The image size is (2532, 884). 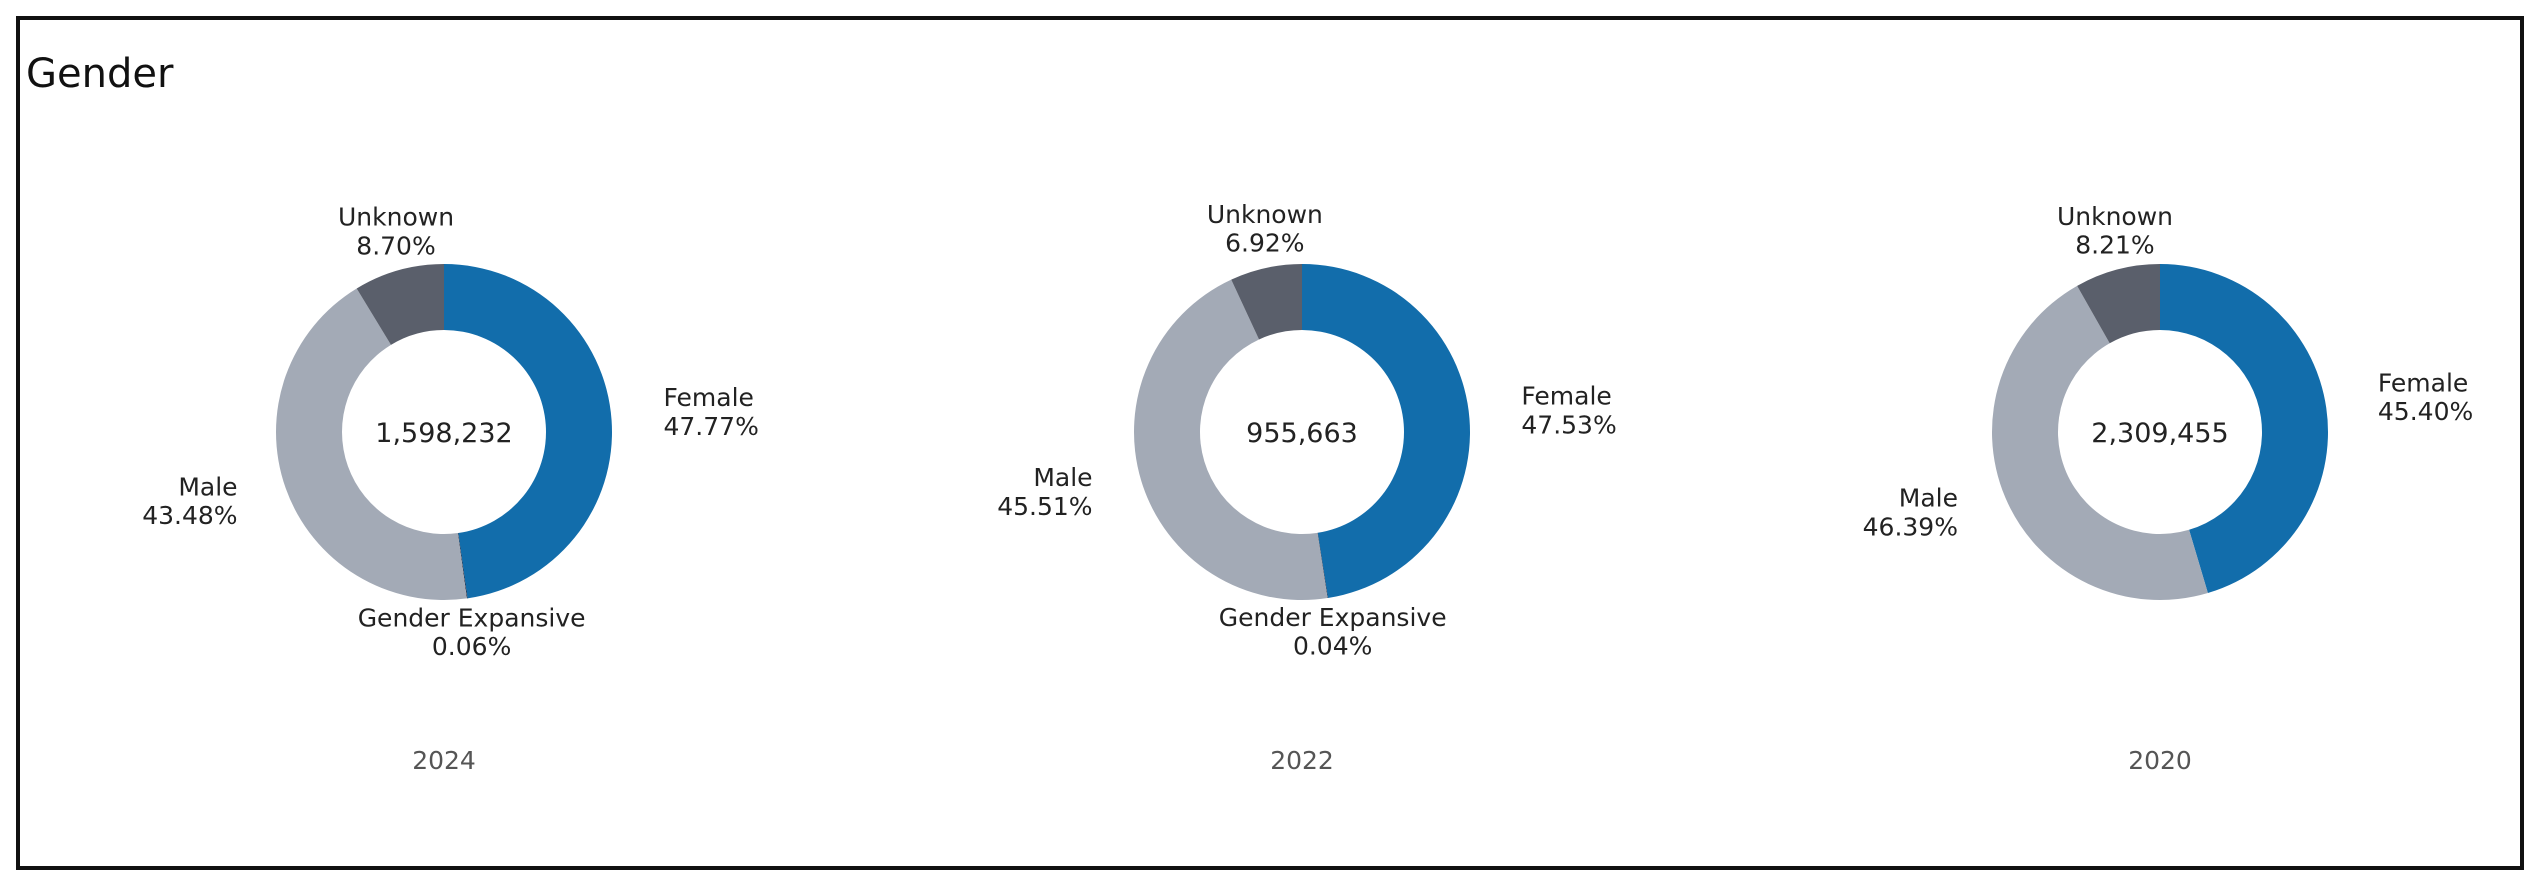 What do you see at coordinates (444, 760) in the screenshot?
I see `year-caption: 2024` at bounding box center [444, 760].